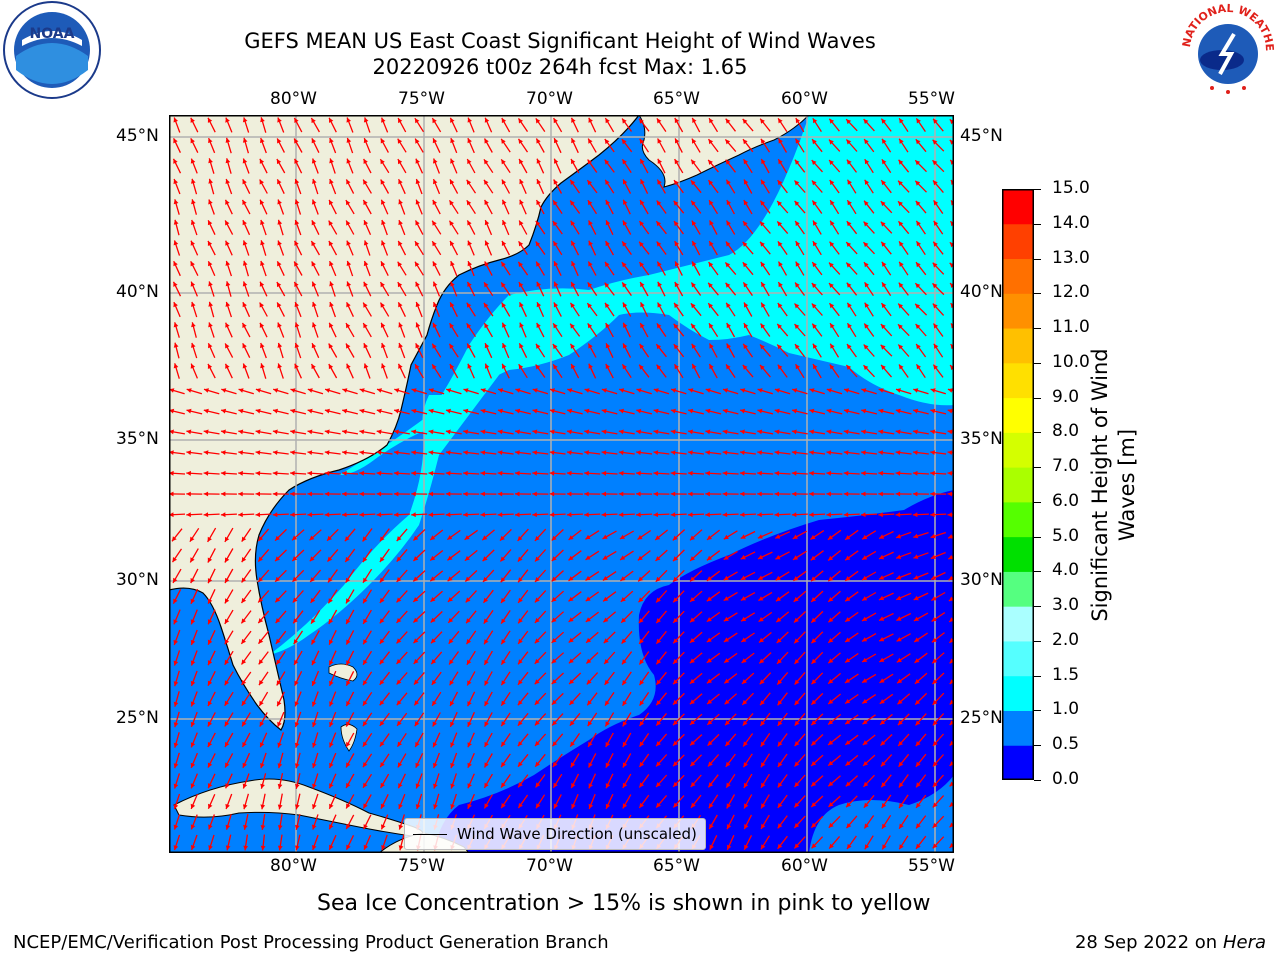 Image resolution: width=1280 pixels, height=960 pixels. I want to click on lon-label-bottom-70w: 70°W, so click(549, 866).